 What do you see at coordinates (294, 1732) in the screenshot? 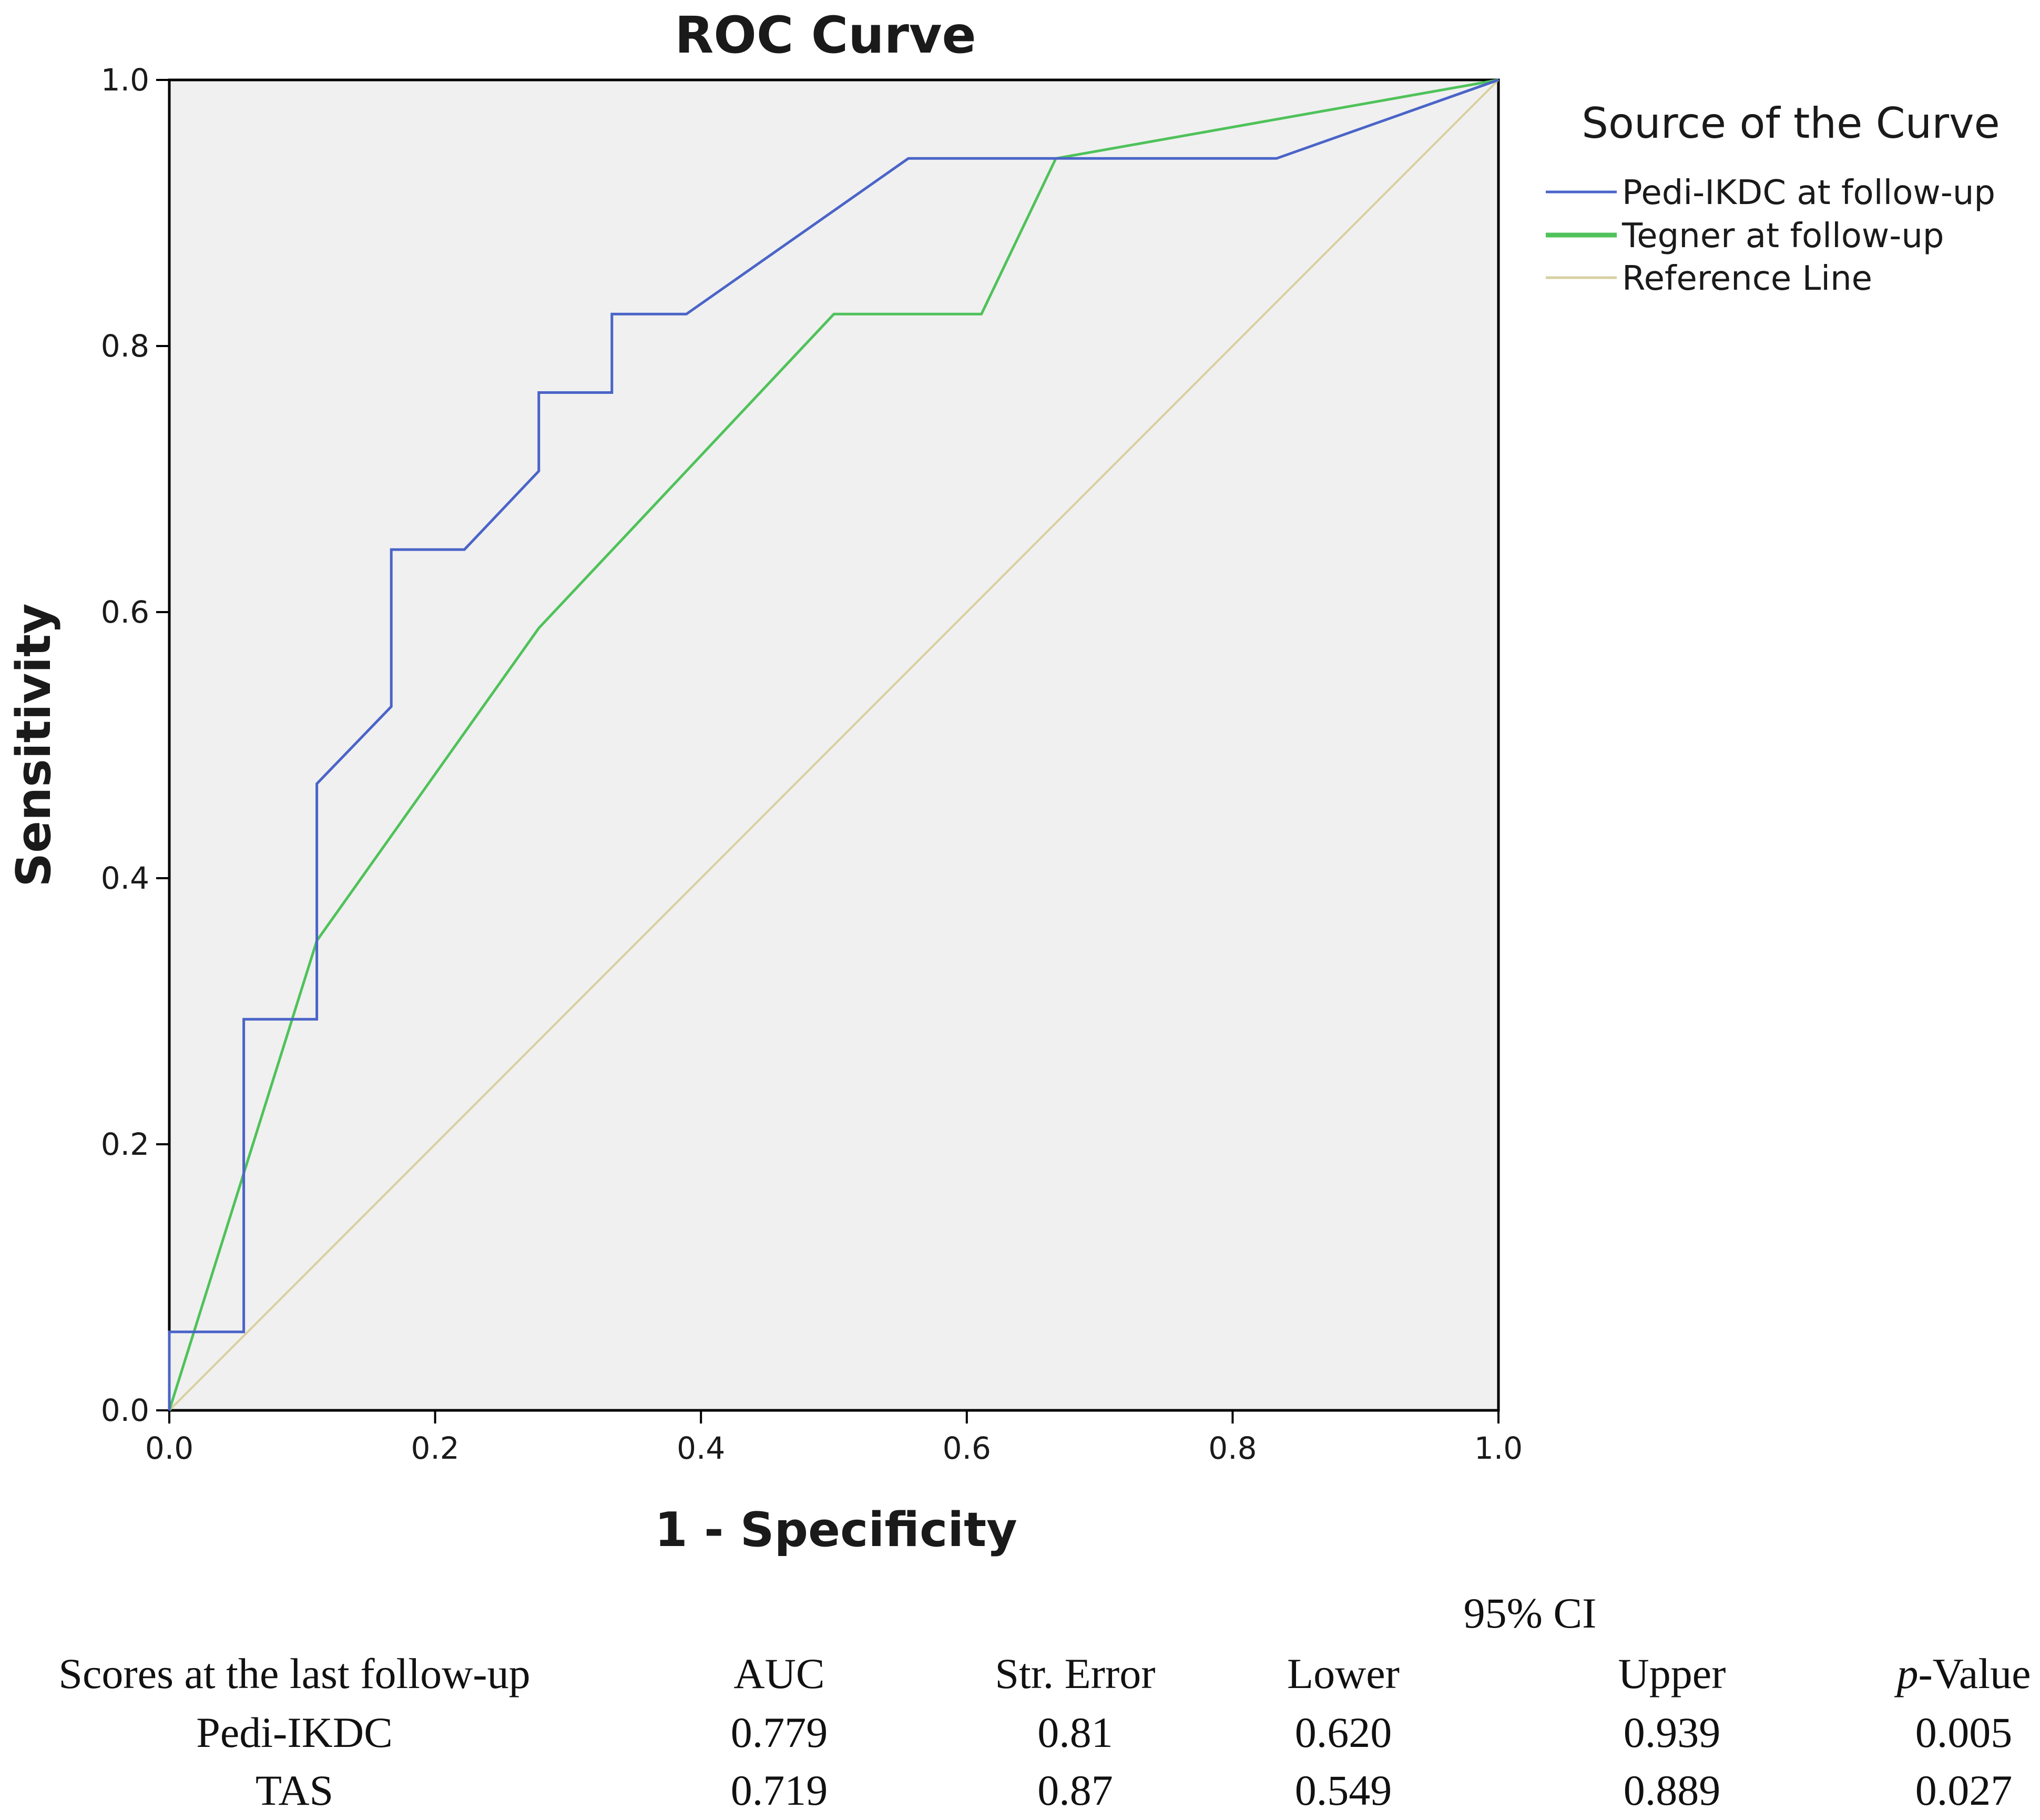
I see `row-pedi-ikdc-label: Pedi-IKDC` at bounding box center [294, 1732].